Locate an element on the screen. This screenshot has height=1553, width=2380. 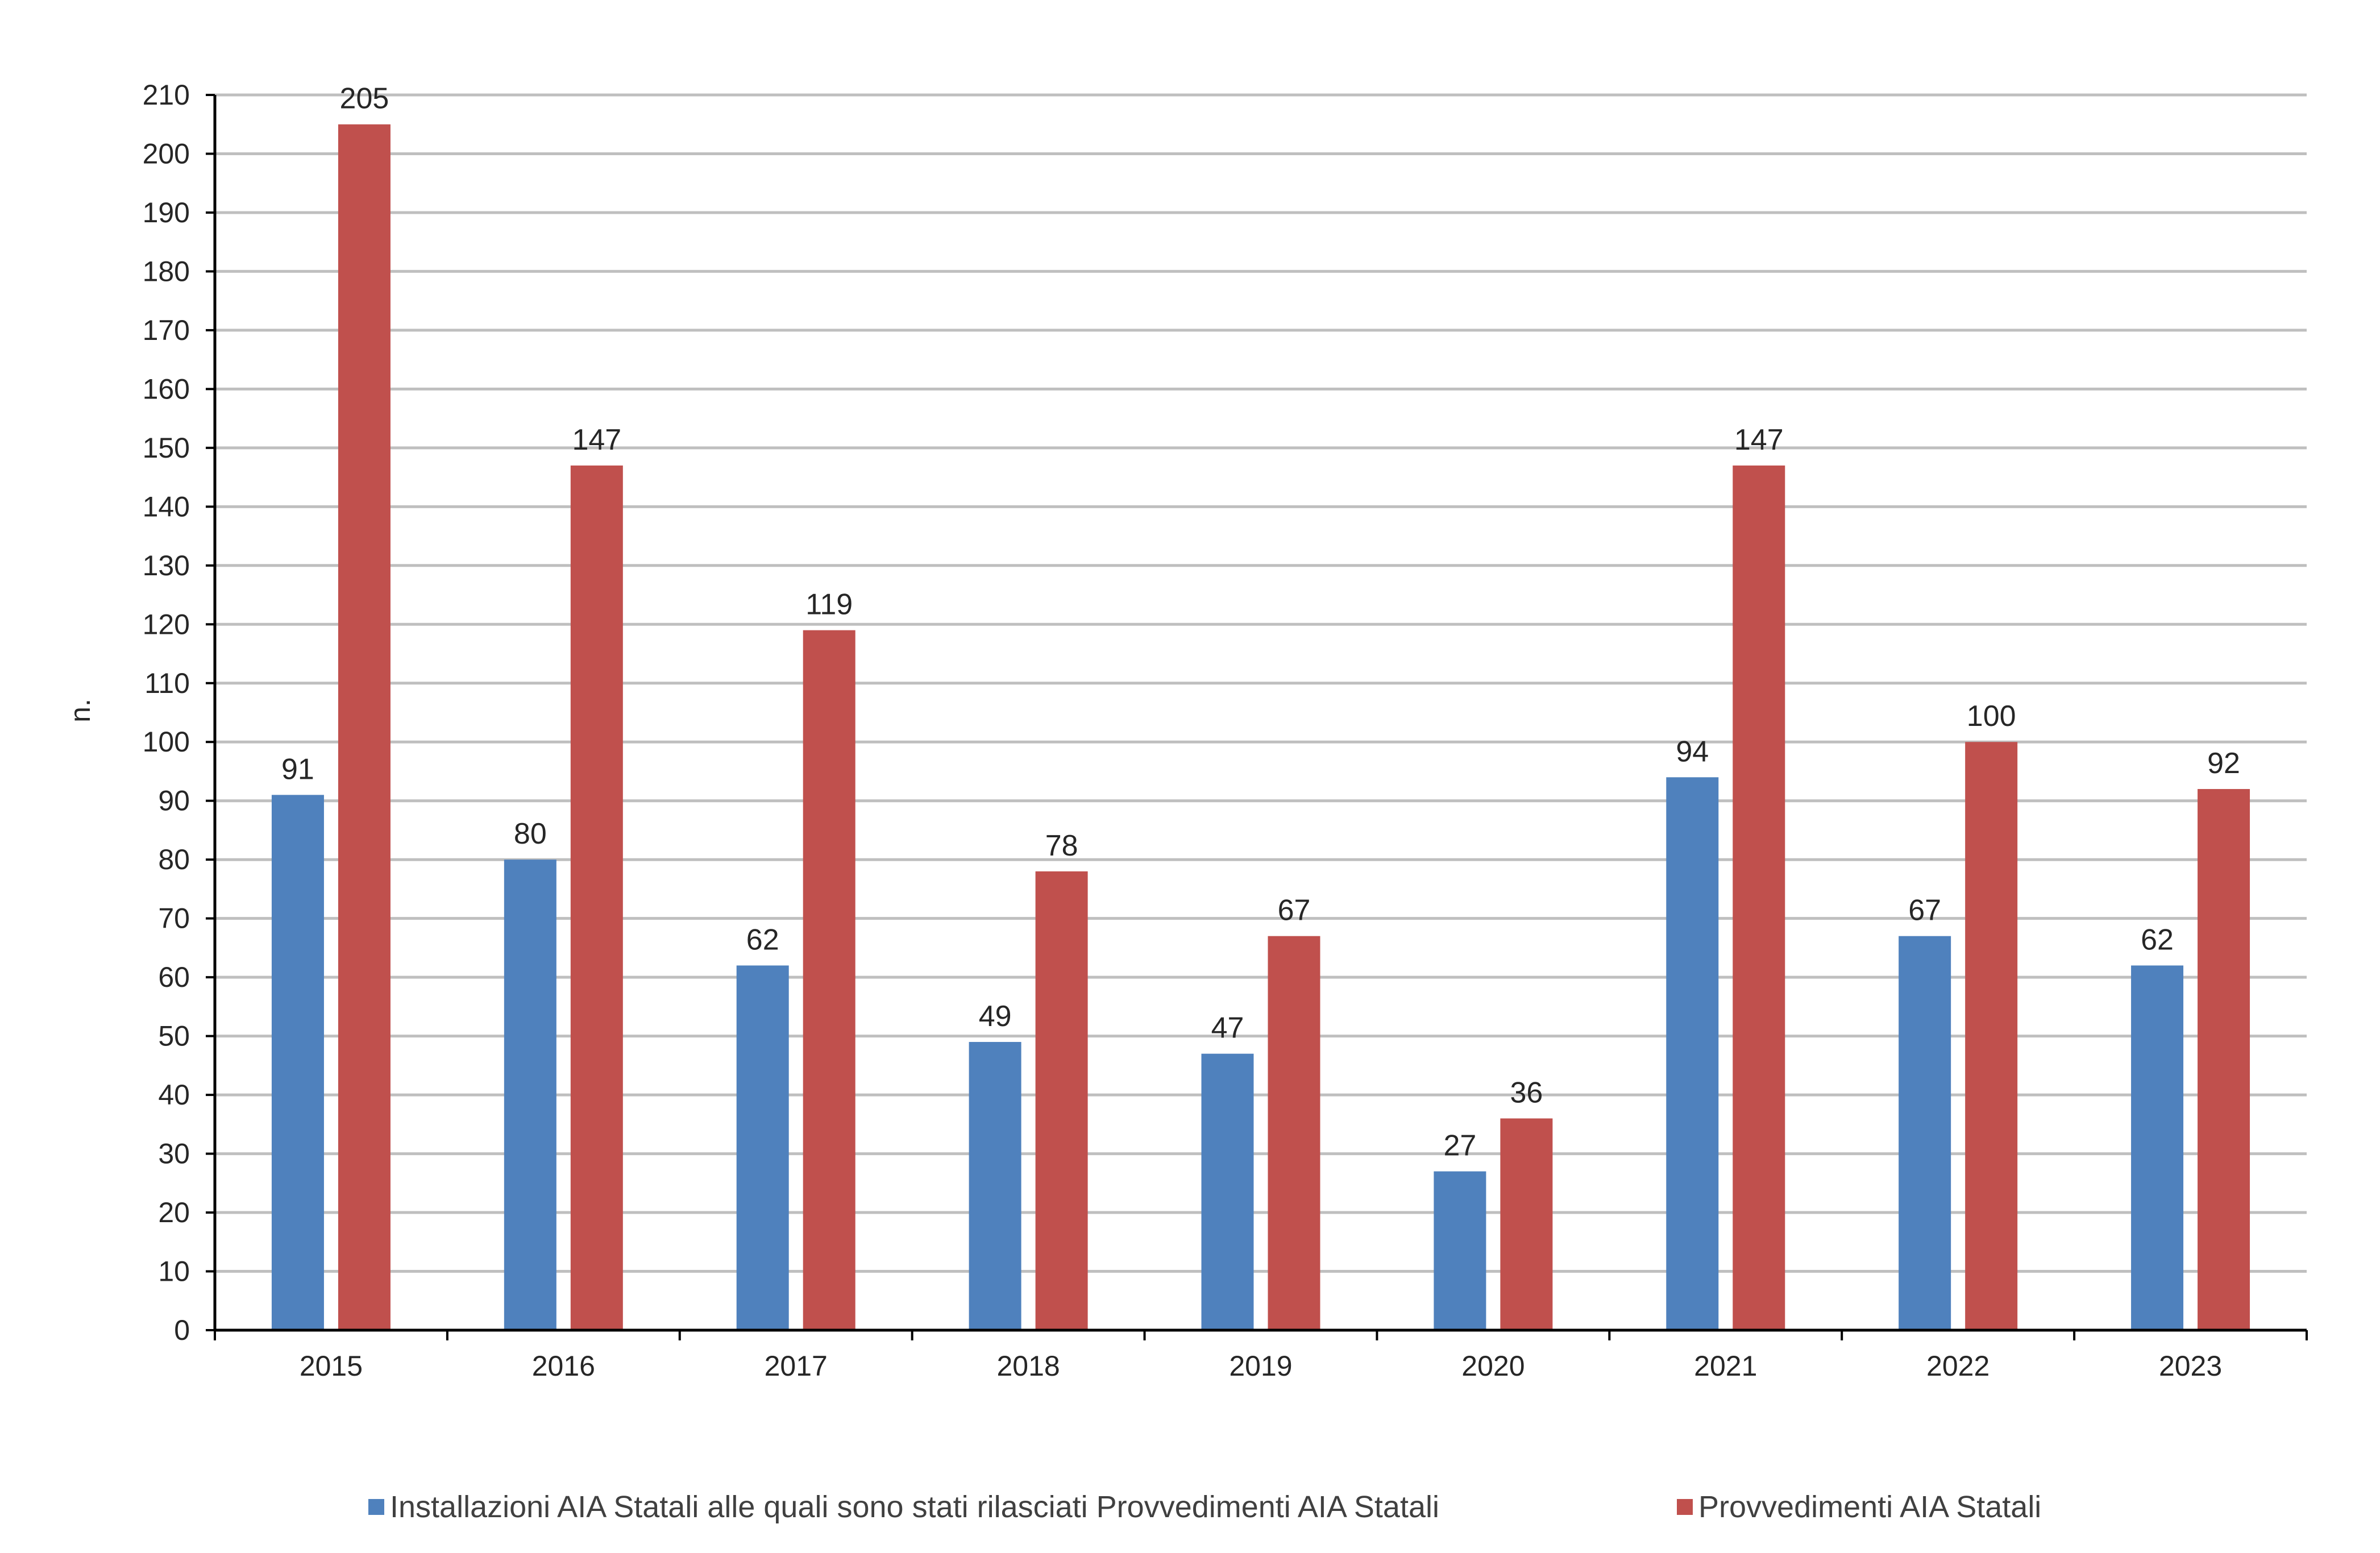
y-tick-label: 190 is located at coordinates (166, 213).